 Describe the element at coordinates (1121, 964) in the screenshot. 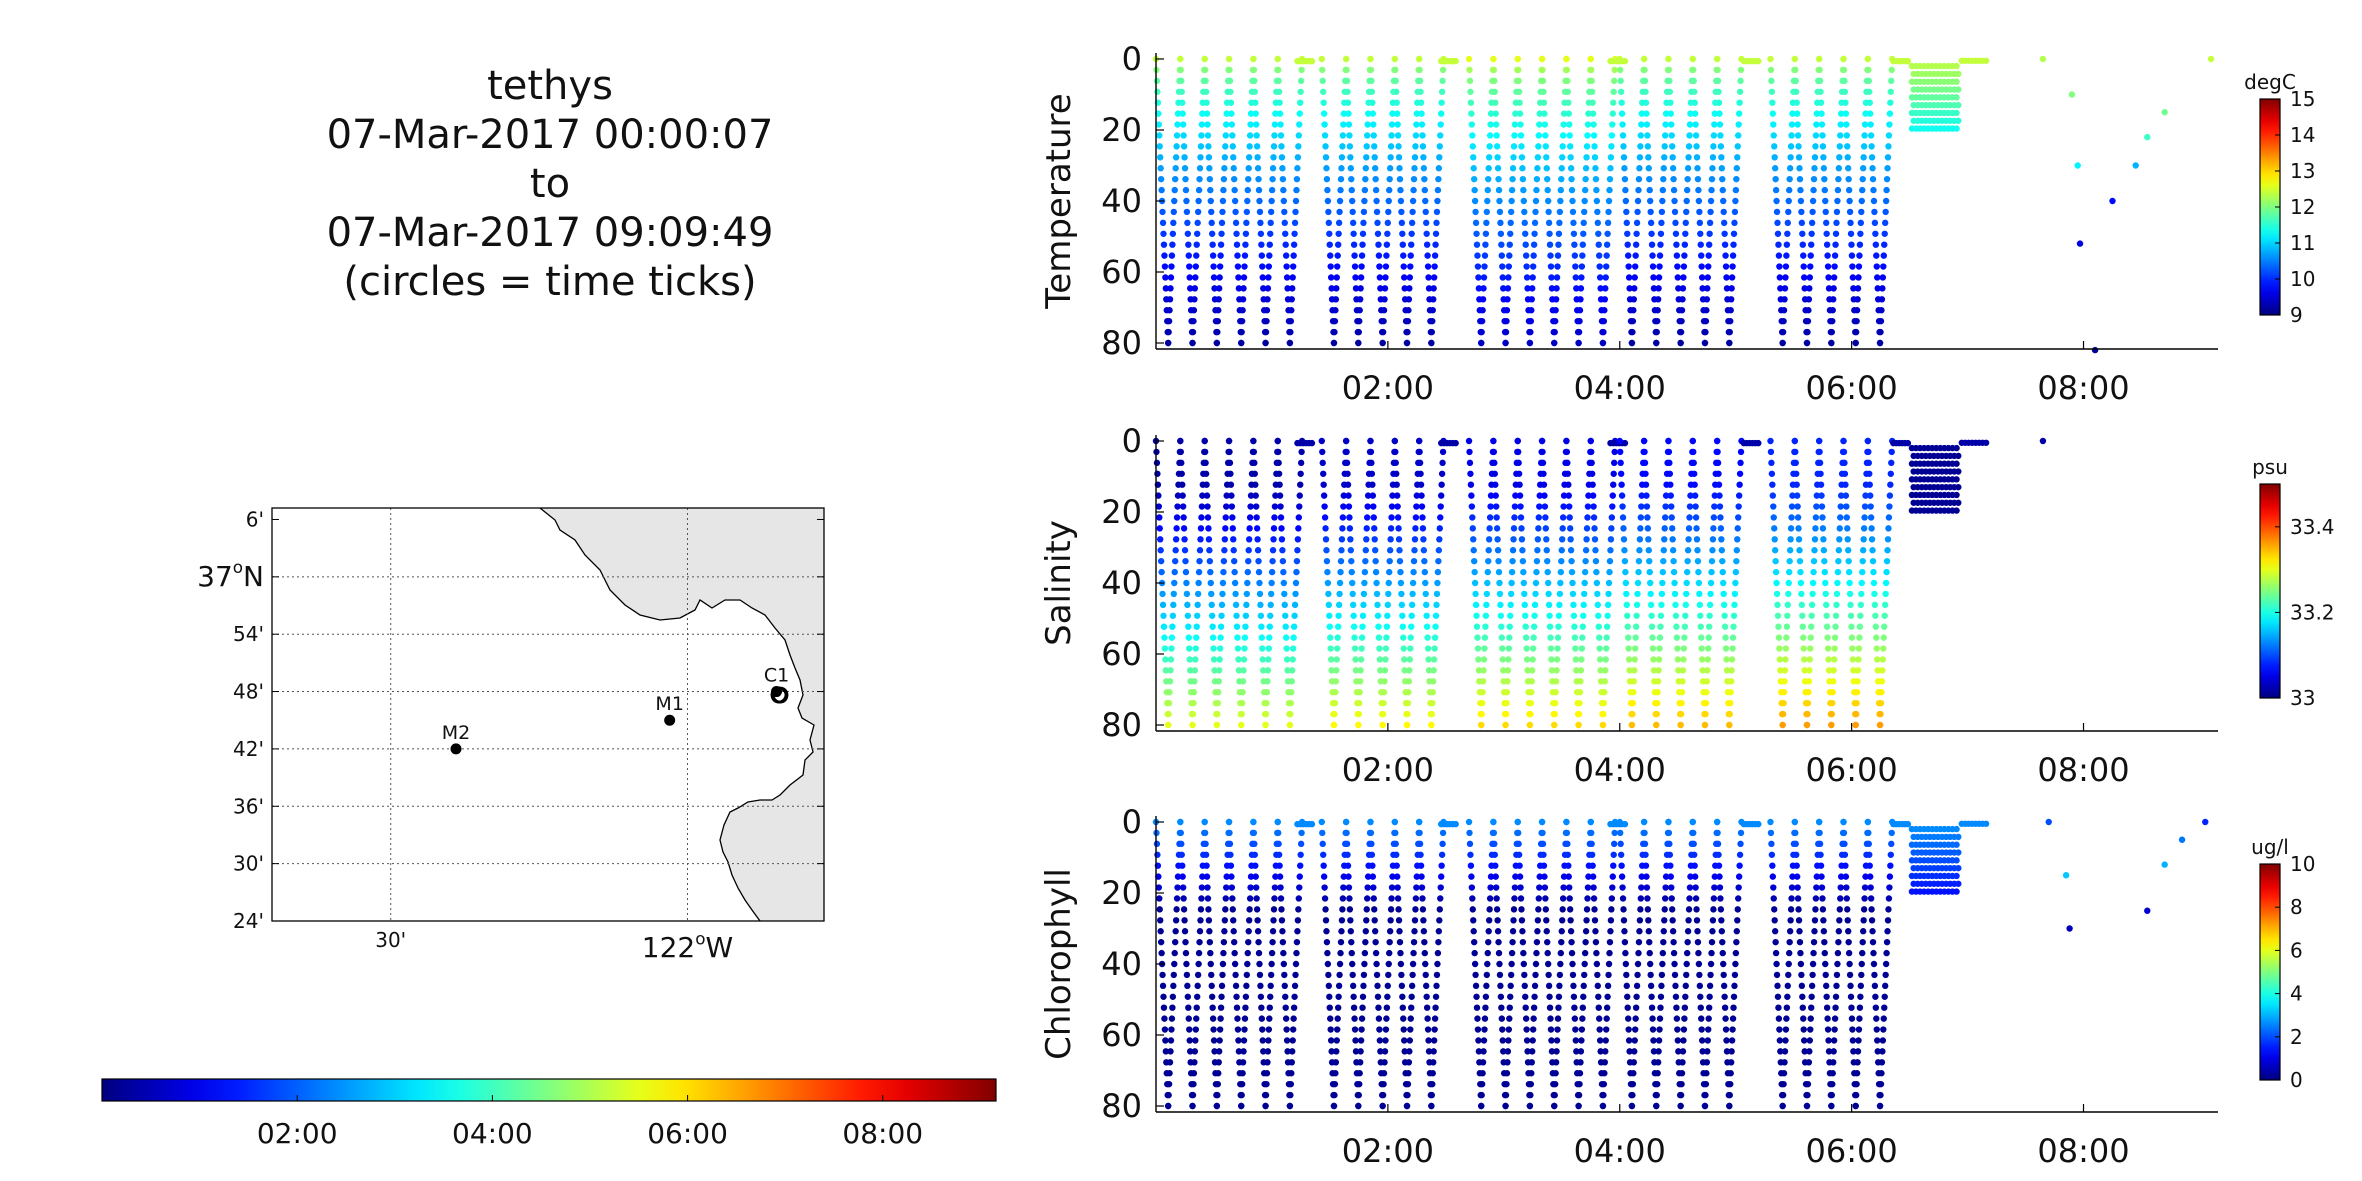

I see `y-tick-label: 40` at that location.